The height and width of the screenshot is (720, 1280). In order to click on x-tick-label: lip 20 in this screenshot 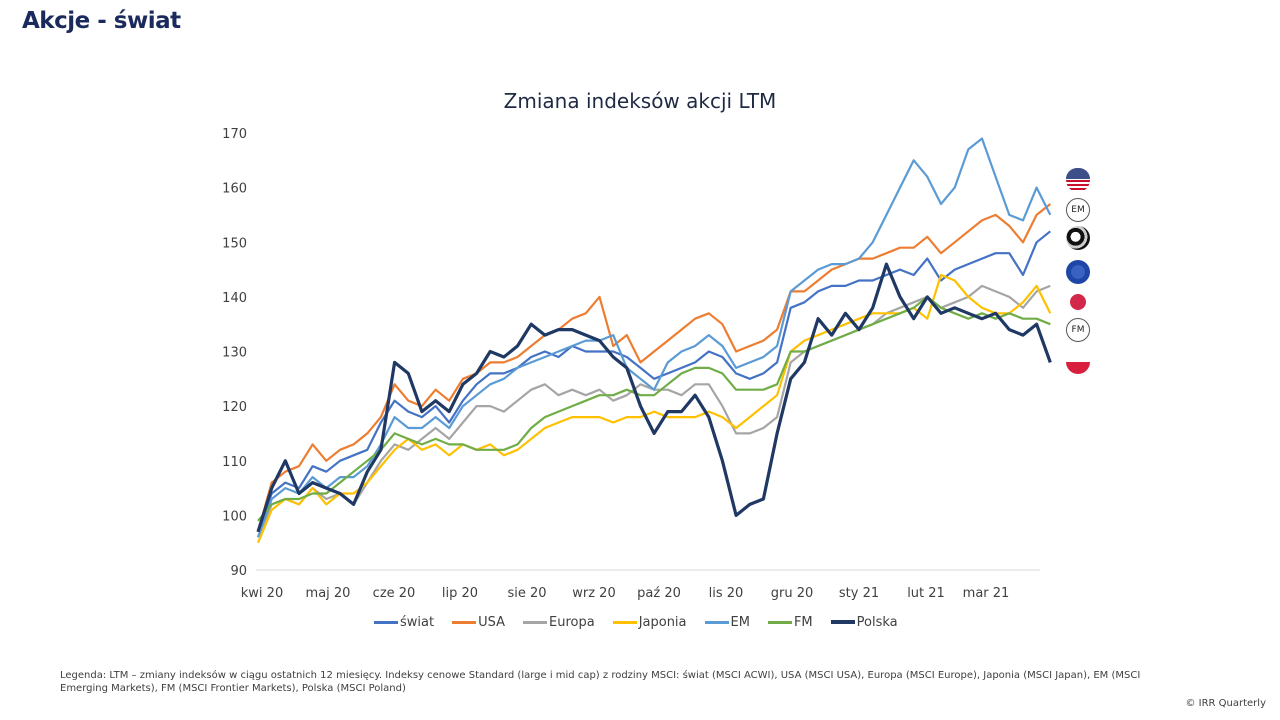, I will do `click(460, 593)`.